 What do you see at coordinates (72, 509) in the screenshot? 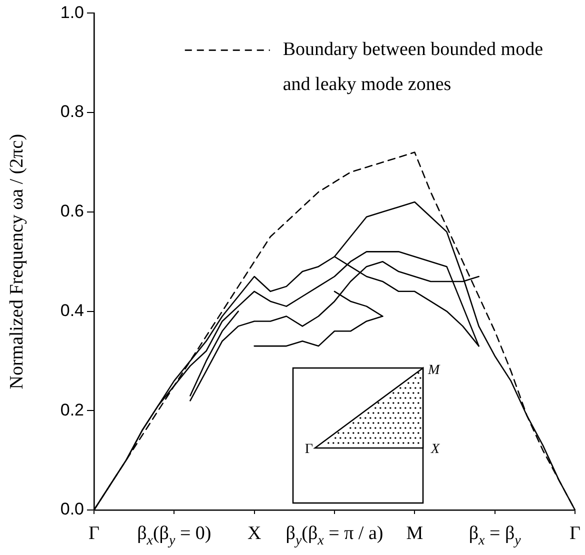
I see `y-tick-label: 0.0` at bounding box center [72, 509].